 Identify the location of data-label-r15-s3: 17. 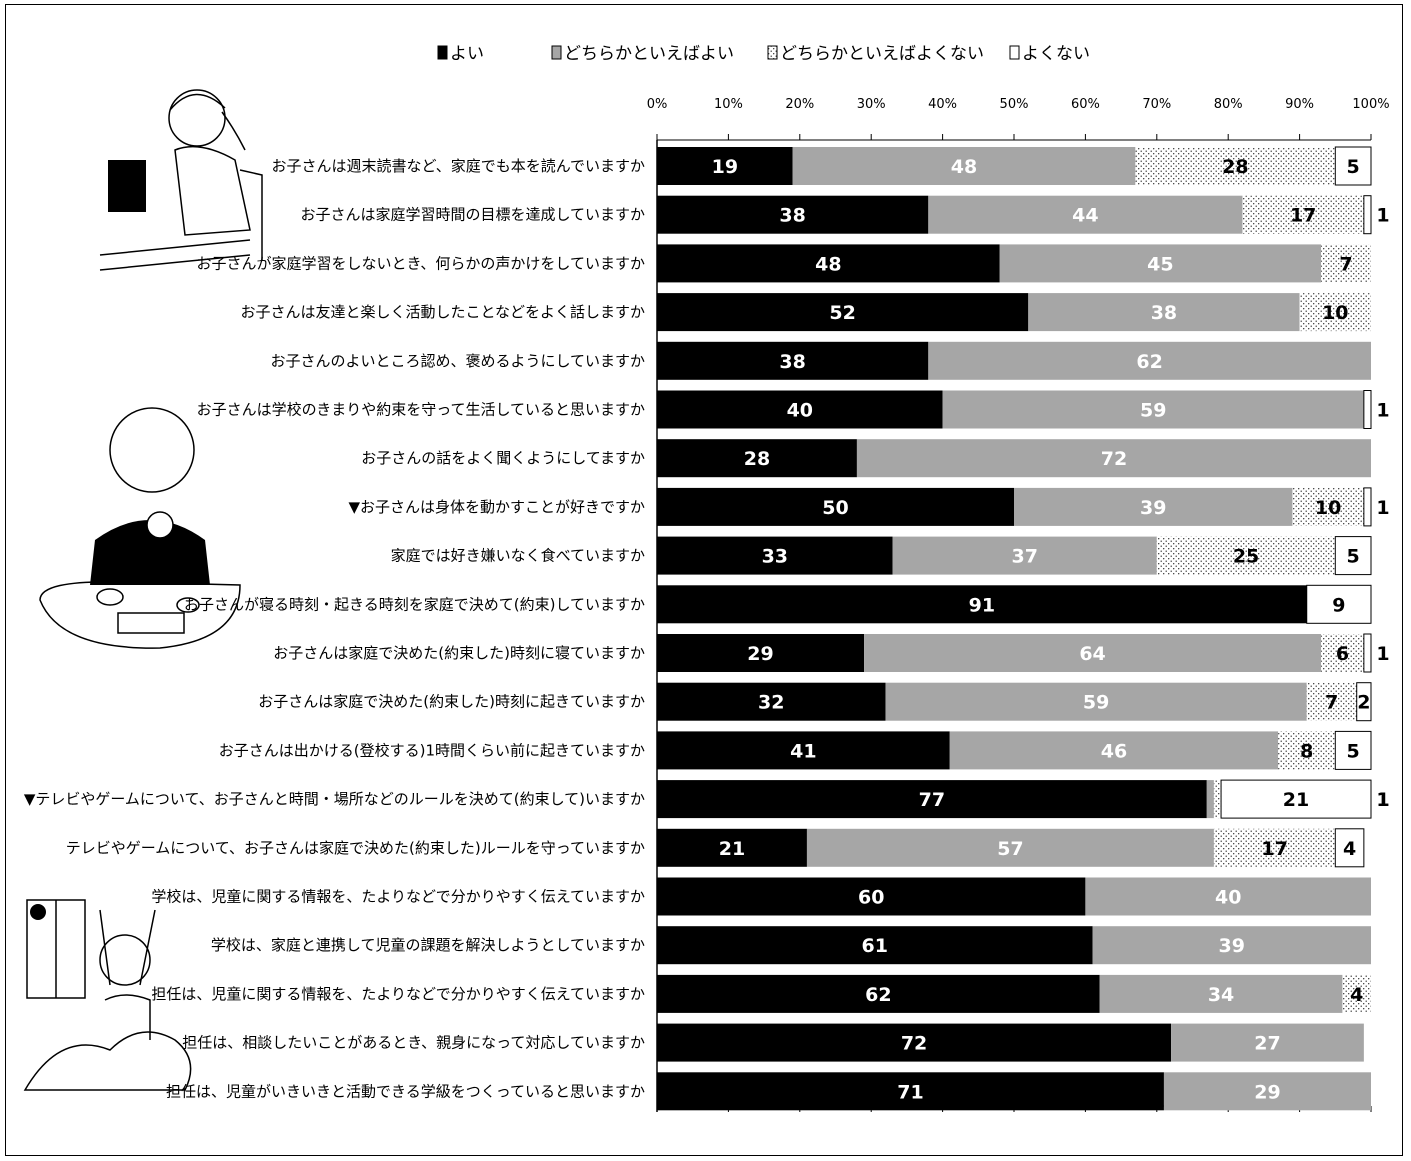
(1274, 849).